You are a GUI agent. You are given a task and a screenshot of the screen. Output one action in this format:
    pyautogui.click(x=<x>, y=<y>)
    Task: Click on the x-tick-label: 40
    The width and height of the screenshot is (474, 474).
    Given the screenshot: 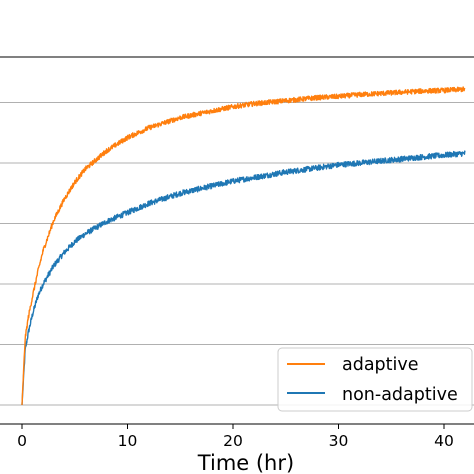 What is the action you would take?
    pyautogui.click(x=444, y=441)
    